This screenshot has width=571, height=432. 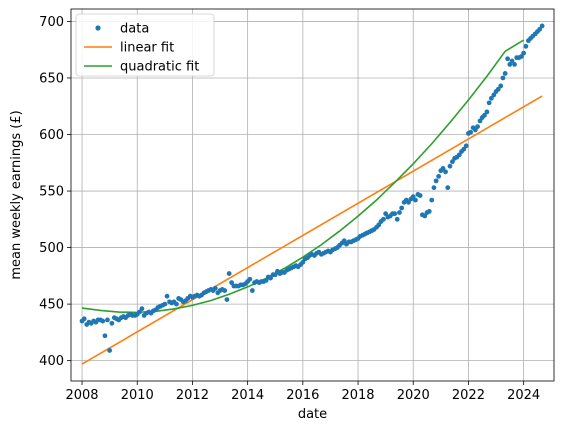 I want to click on x-tick-label: 2016, so click(x=302, y=395).